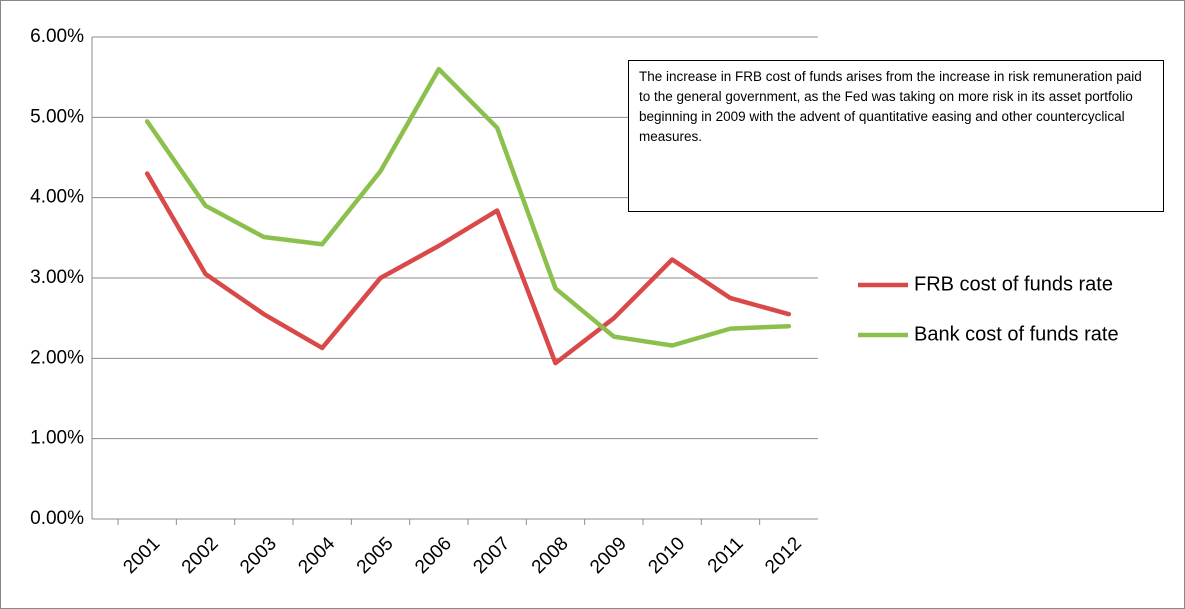 This screenshot has height=609, width=1185. What do you see at coordinates (57, 116) in the screenshot?
I see `y-tick-label: 5.00%` at bounding box center [57, 116].